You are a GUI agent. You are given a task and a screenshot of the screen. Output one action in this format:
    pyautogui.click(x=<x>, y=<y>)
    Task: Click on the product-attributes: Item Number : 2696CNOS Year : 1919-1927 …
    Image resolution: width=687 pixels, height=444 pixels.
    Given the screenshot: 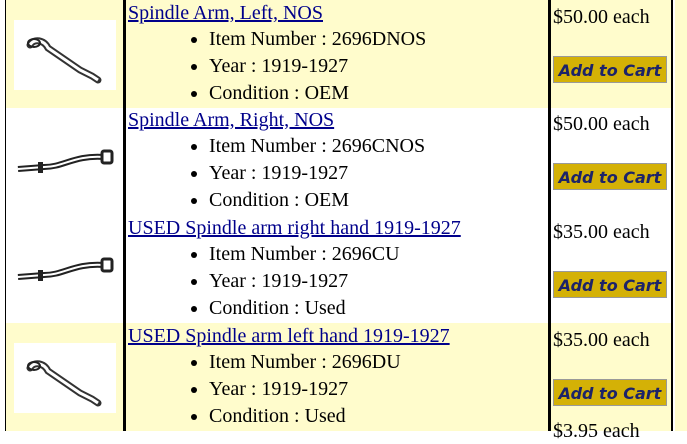 What is the action you would take?
    pyautogui.click(x=275, y=173)
    